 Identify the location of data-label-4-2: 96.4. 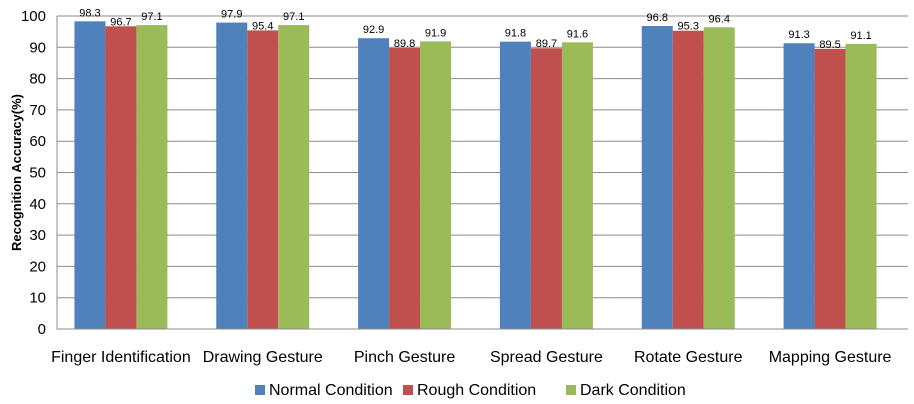
(719, 19).